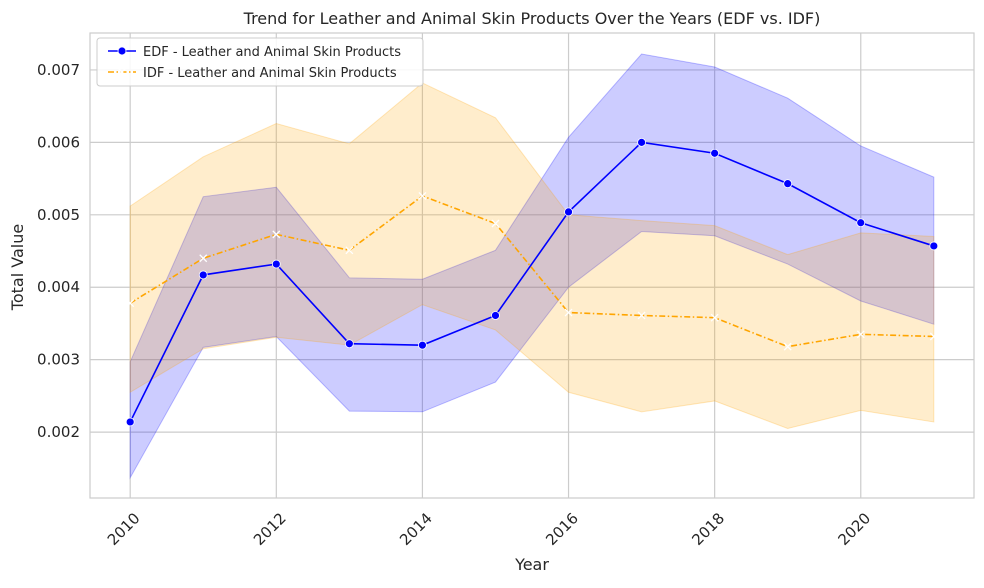 The height and width of the screenshot is (588, 984). Describe the element at coordinates (489, 529) in the screenshot. I see `x-axis-ticks: 2010 2012 2014 2016 2018 2020` at that location.